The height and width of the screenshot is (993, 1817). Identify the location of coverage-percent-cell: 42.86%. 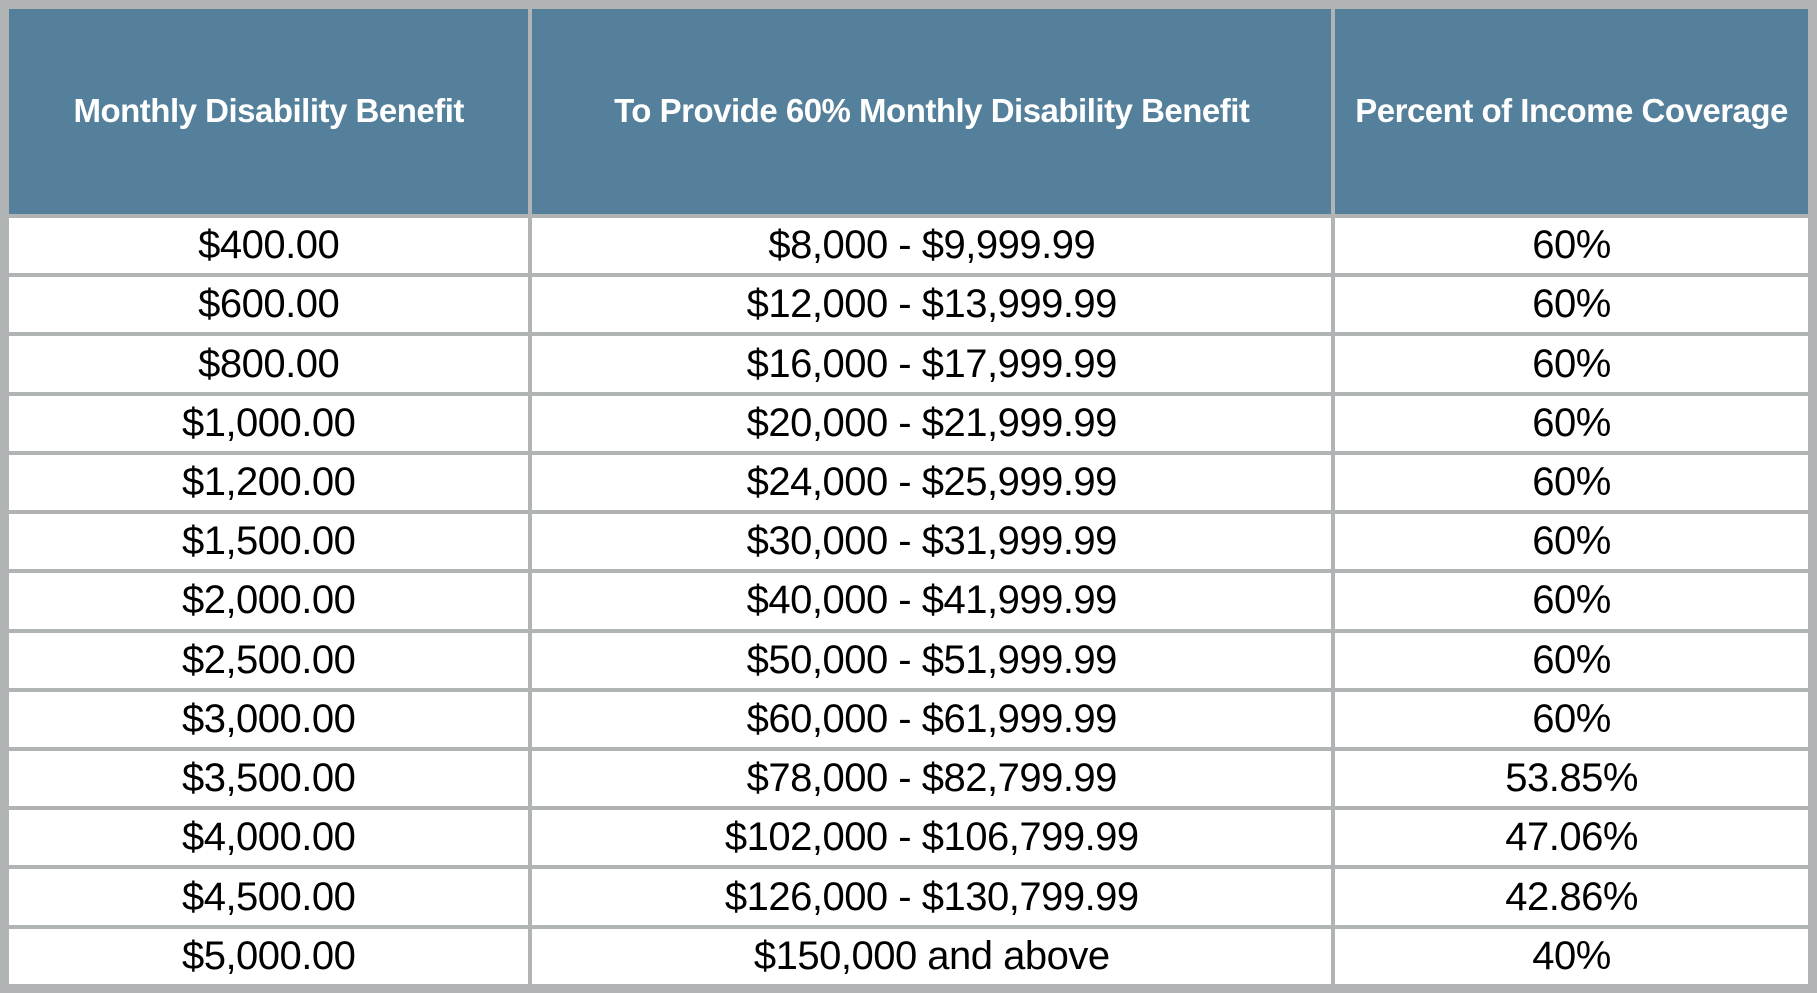
(1571, 897).